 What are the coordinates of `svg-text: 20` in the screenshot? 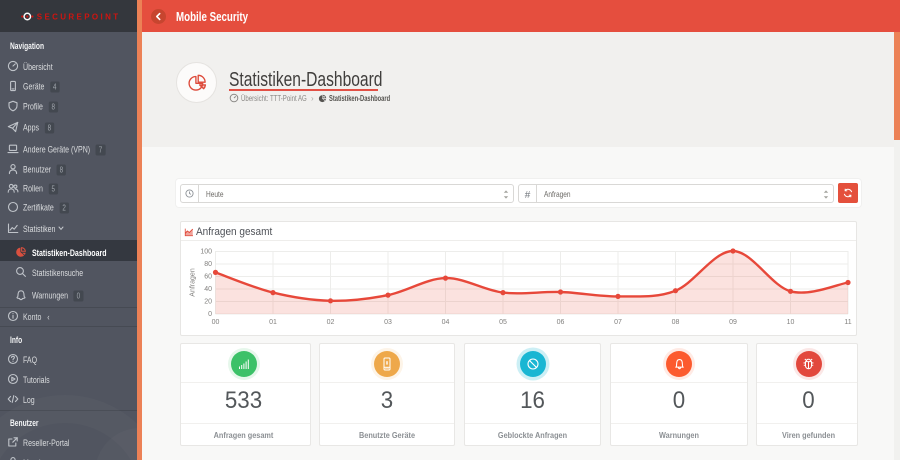 It's located at (208, 302).